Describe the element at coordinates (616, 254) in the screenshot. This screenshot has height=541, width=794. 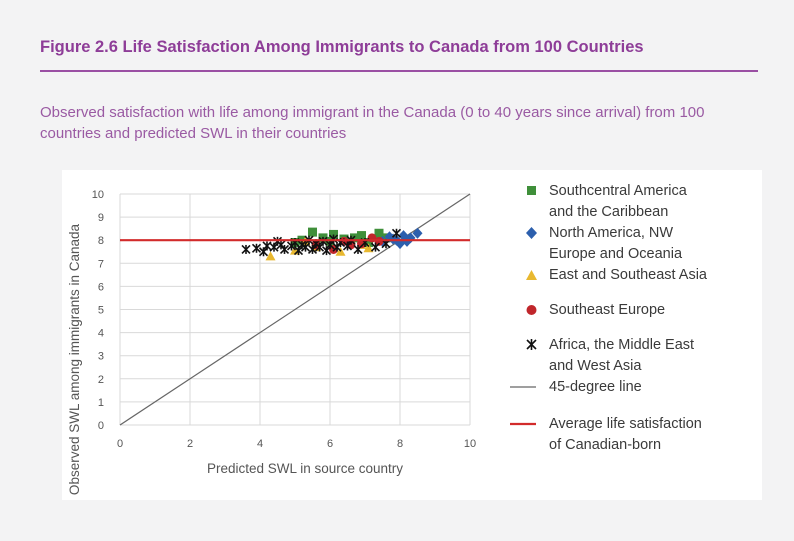
I see `legend-label: Europe and Oceania` at that location.